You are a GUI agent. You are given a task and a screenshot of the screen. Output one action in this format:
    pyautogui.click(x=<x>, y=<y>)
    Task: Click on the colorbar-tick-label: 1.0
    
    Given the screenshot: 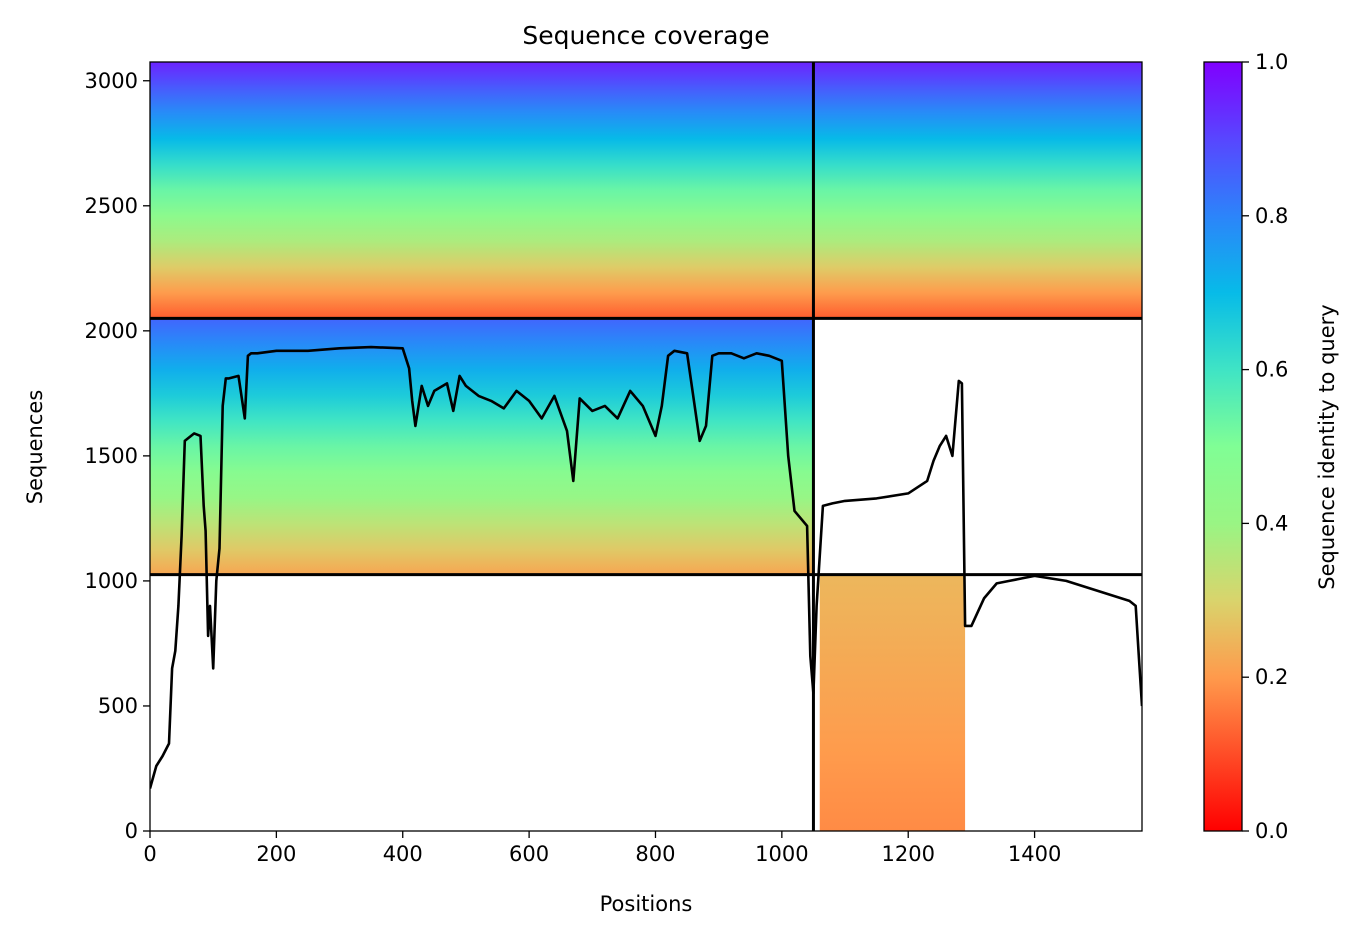 What is the action you would take?
    pyautogui.click(x=1271, y=62)
    